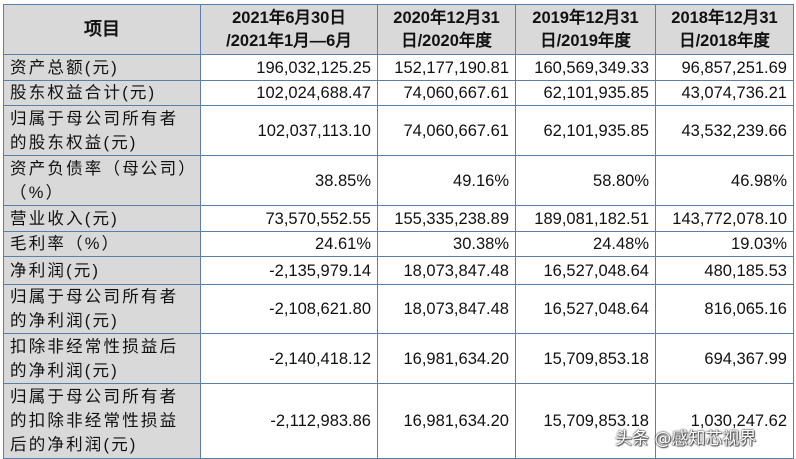  What do you see at coordinates (724, 180) in the screenshot?
I see `cell-value: 46.98%` at bounding box center [724, 180].